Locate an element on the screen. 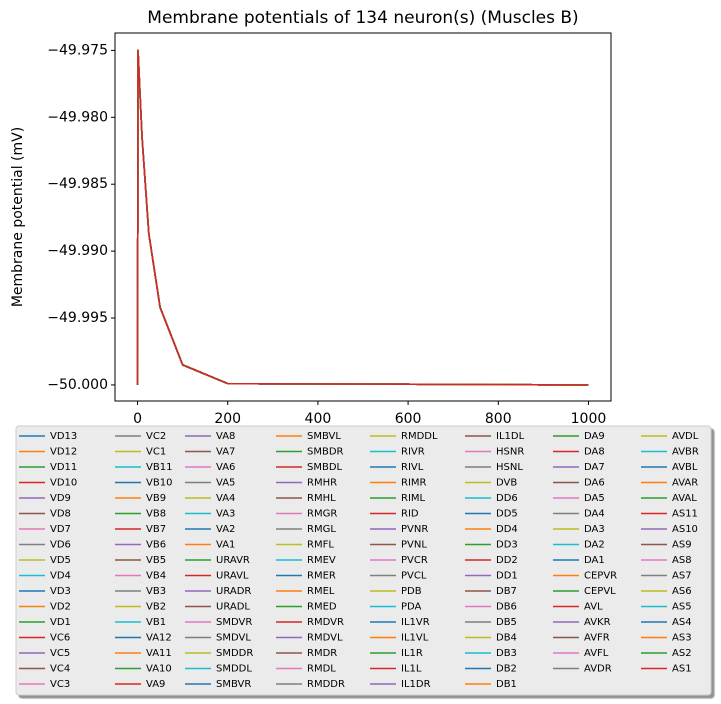 This screenshot has width=721, height=704. y-axis-label: Membrane potential (mV) is located at coordinates (18, 217).